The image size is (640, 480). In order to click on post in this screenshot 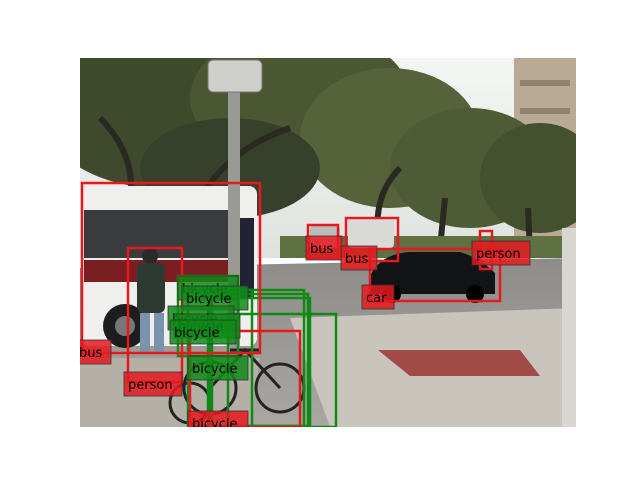, I will do `click(569, 327)`.